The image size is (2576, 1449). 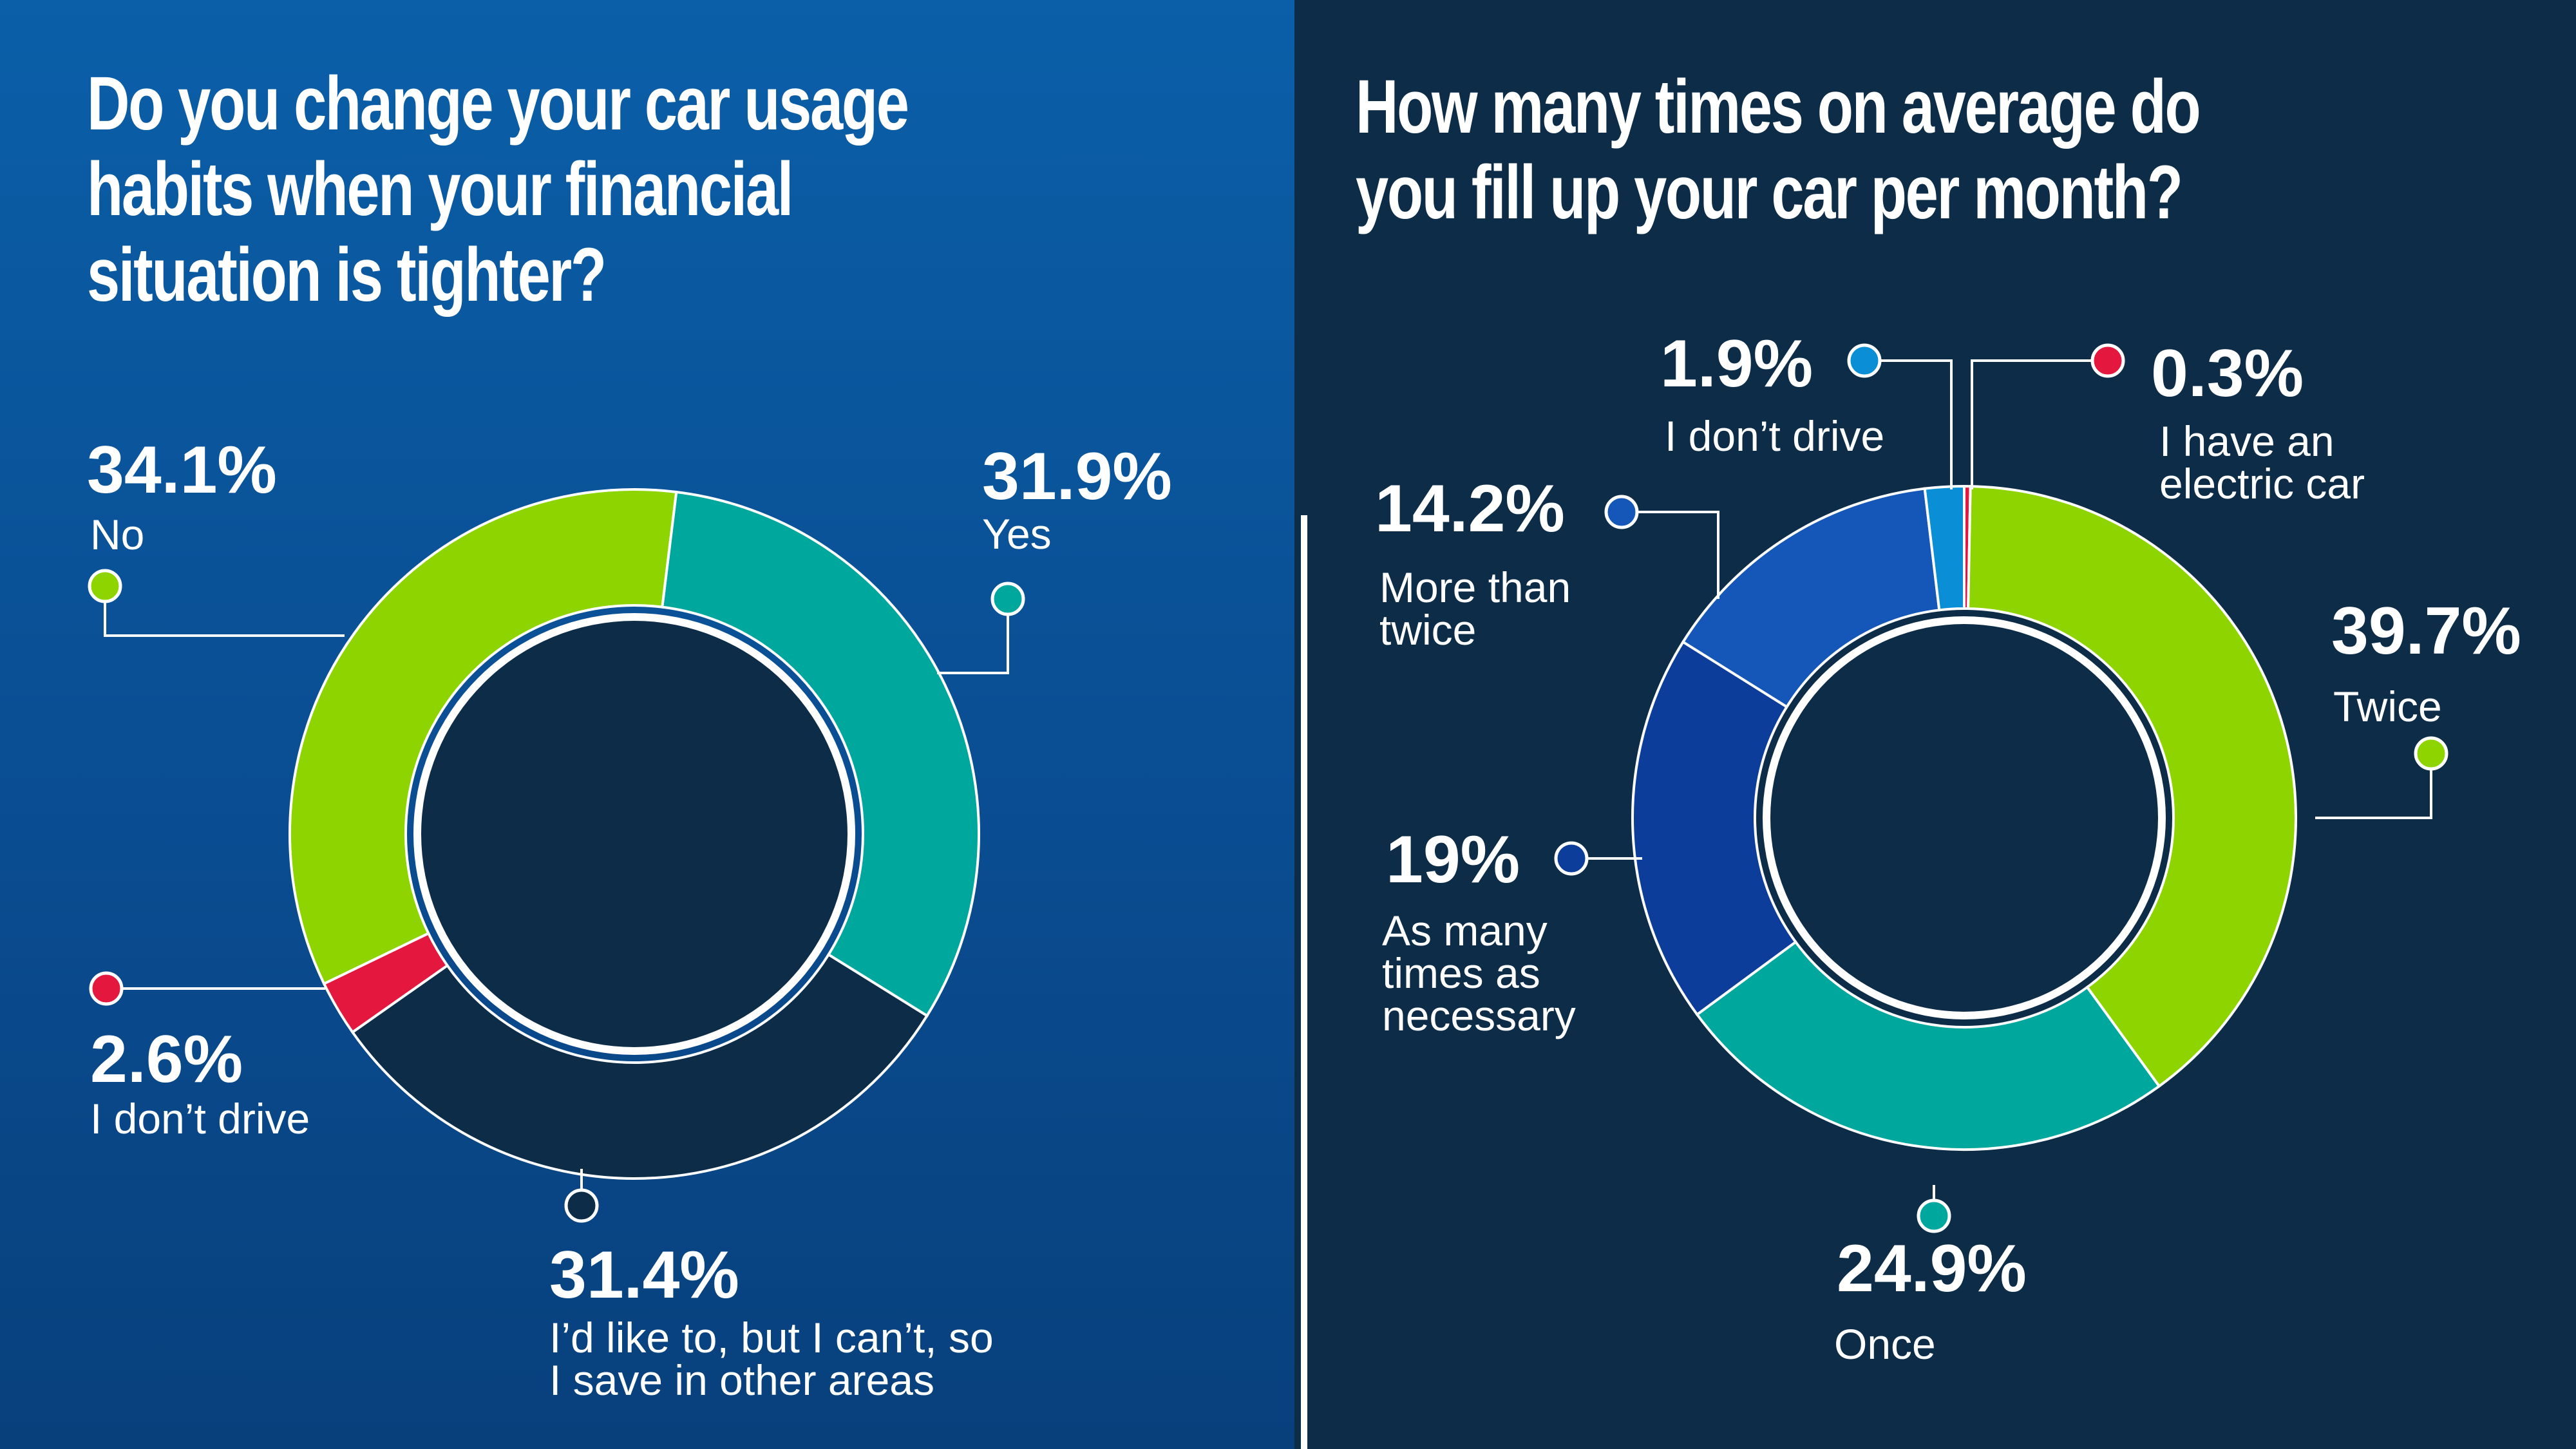 I want to click on left-label-i-don-t-drive: 2.6%I don’t drive, so click(x=207, y=1057).